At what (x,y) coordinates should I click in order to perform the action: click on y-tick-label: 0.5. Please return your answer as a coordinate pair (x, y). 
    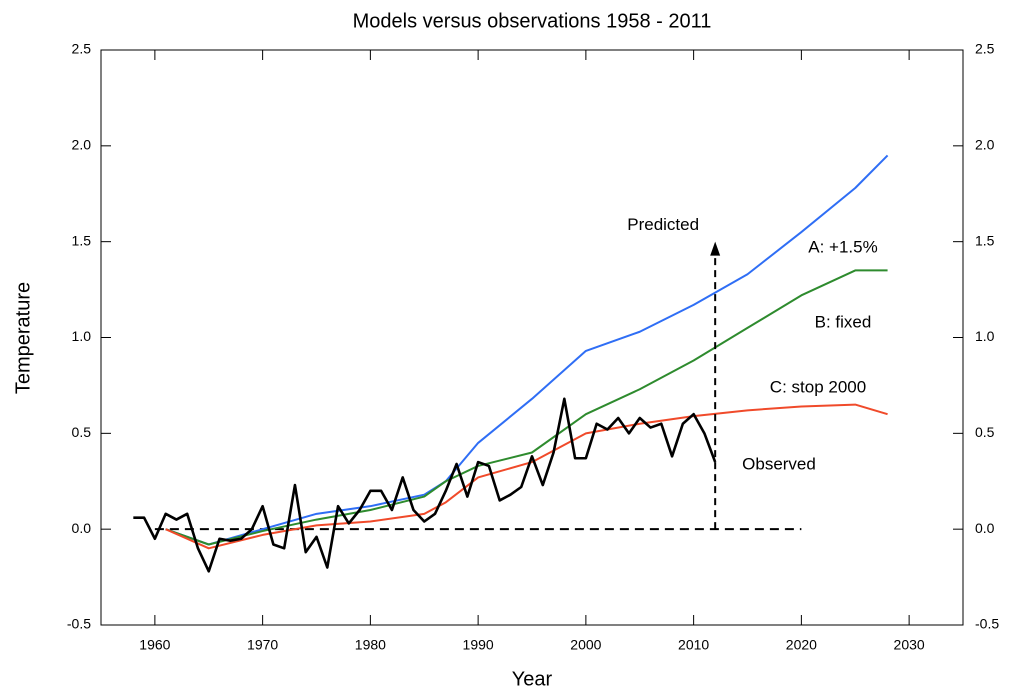
    Looking at the image, I should click on (82, 432).